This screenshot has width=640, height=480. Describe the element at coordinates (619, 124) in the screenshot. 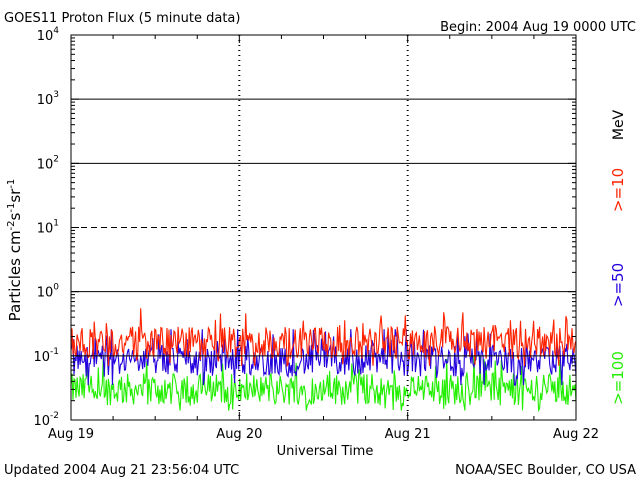

I see `legend-unit-label: MeV` at that location.